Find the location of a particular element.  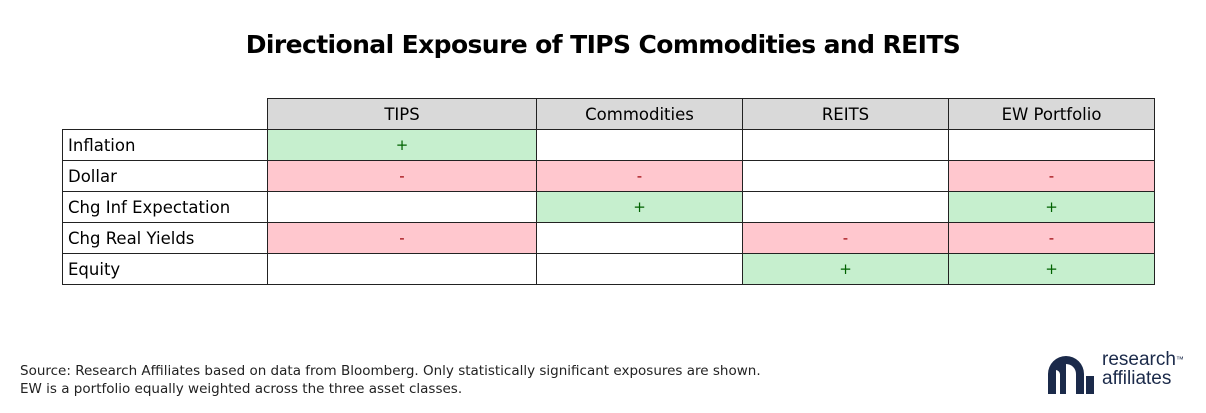

column-header: Commodities is located at coordinates (639, 114).